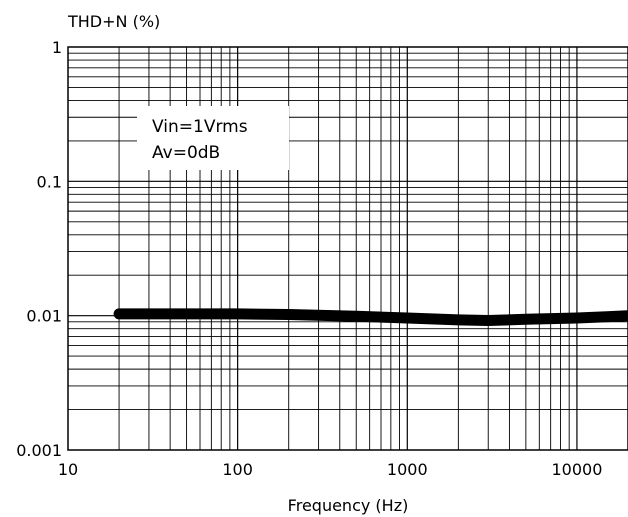  What do you see at coordinates (39, 450) in the screenshot?
I see `y-tick-label: 0.001` at bounding box center [39, 450].